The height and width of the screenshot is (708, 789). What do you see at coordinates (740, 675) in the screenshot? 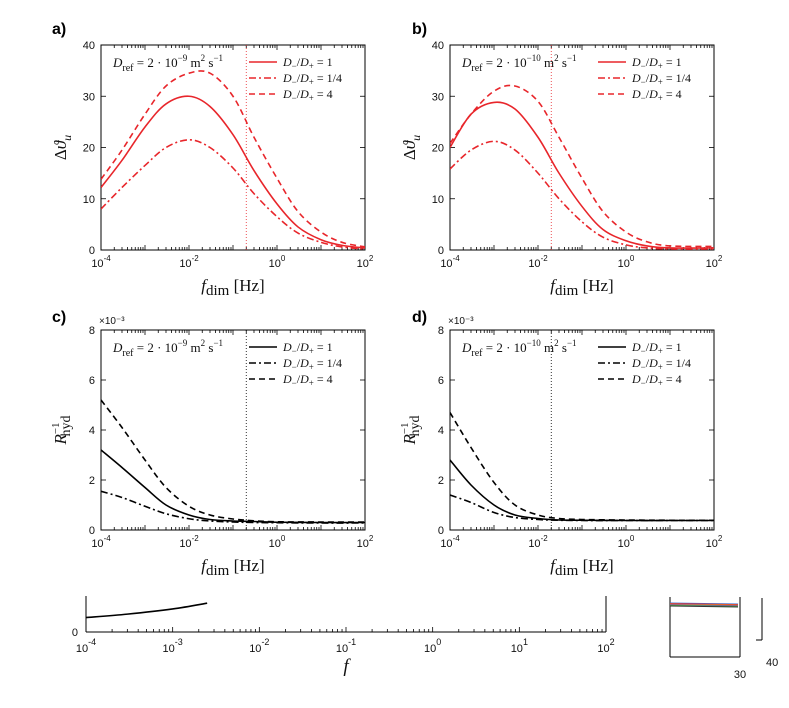
I see `fragment-tick-label: 30` at bounding box center [740, 675].